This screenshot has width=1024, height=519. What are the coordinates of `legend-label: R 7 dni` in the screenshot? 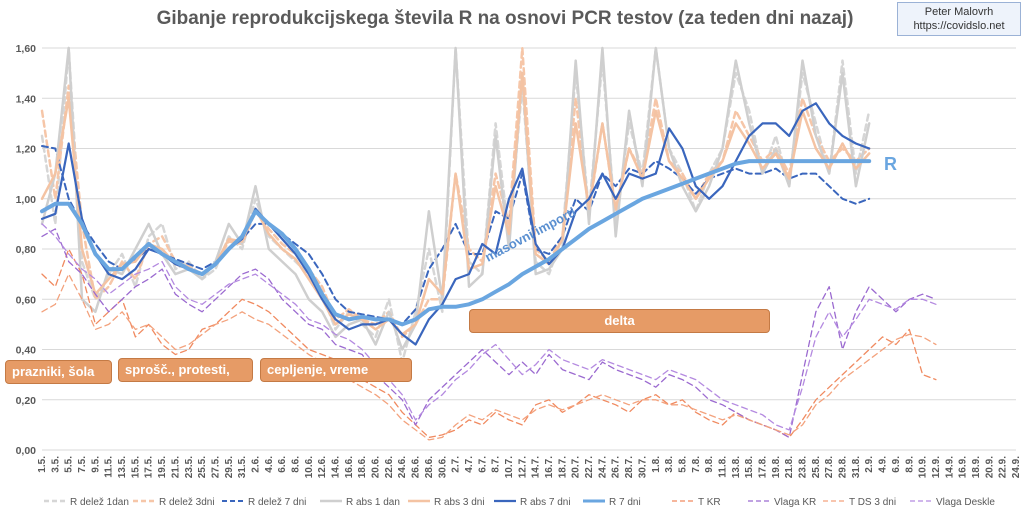 It's located at (625, 502).